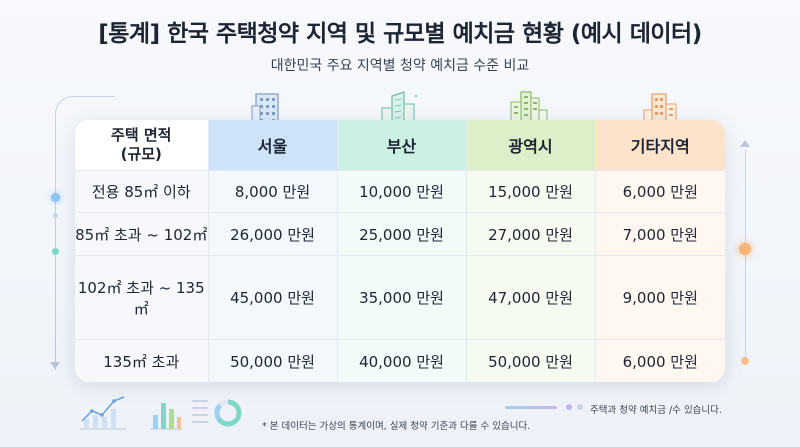 The image size is (800, 447). Describe the element at coordinates (142, 360) in the screenshot. I see `row-label: 135㎡ 초과` at that location.